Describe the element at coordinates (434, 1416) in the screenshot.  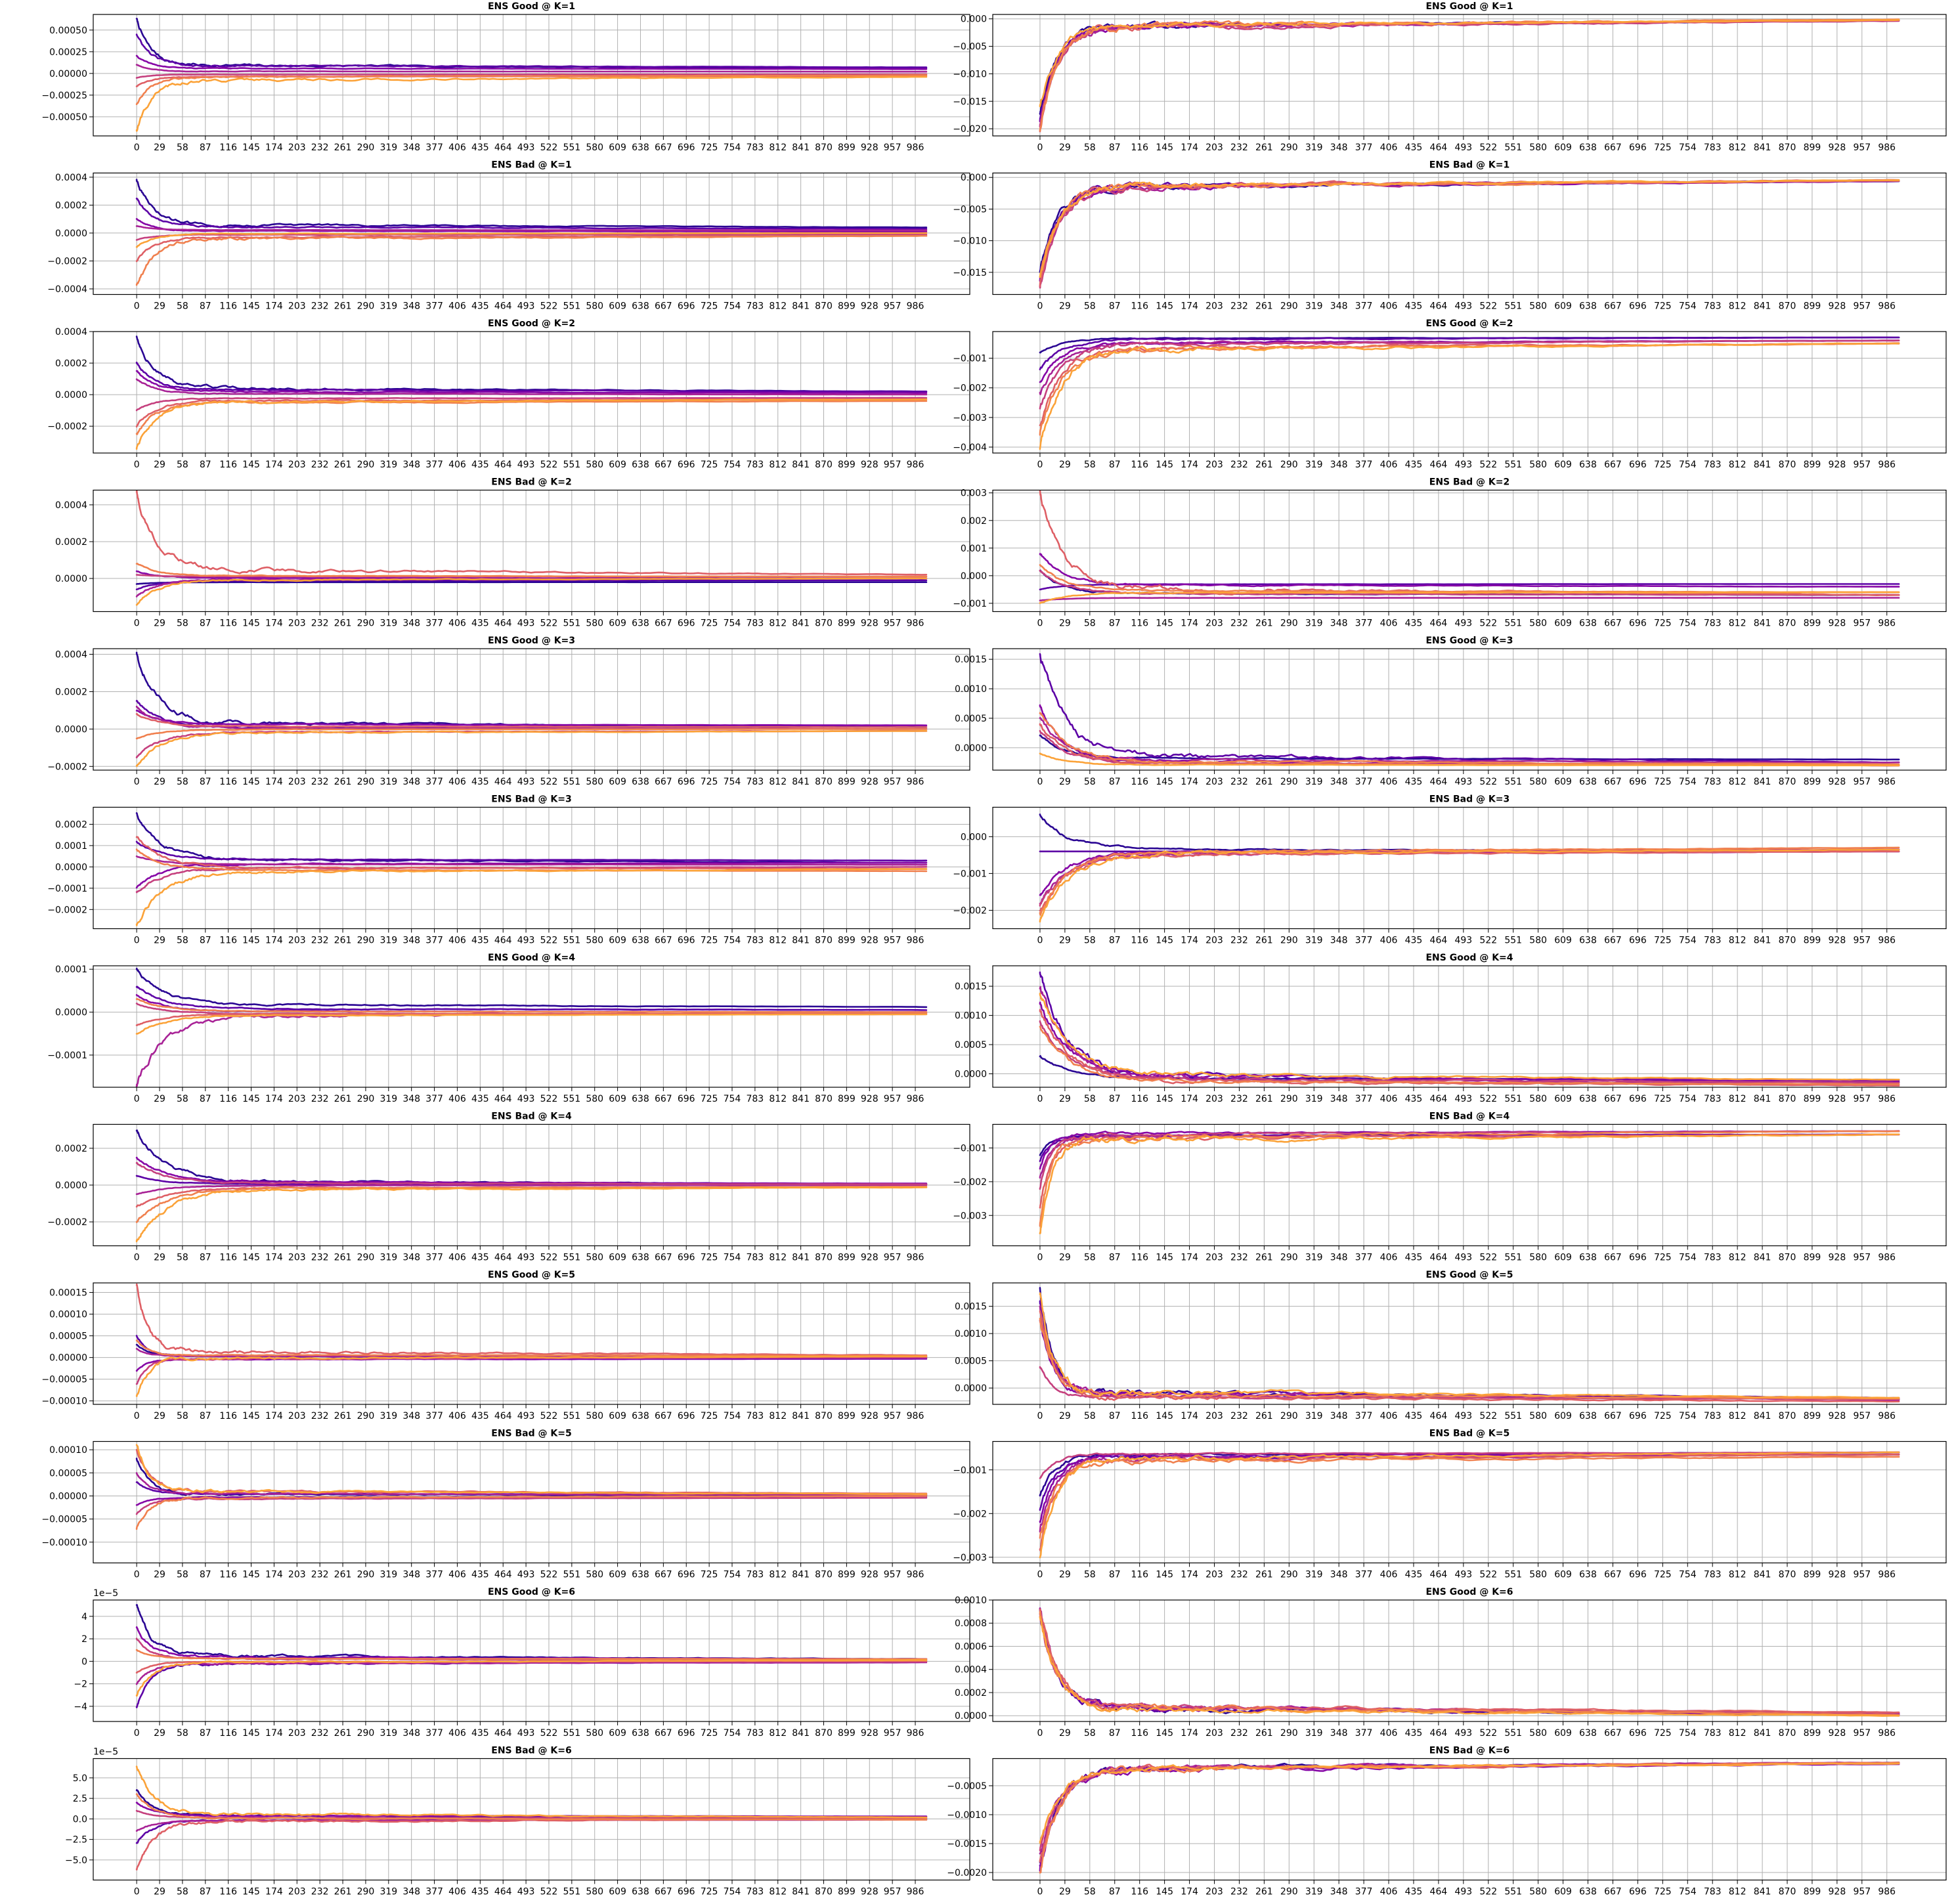
I see `x-tick-label: 377` at that location.